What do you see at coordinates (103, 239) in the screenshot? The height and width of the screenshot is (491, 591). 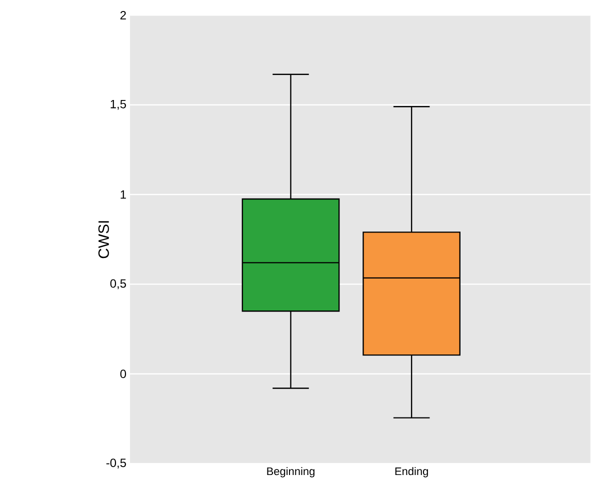 I see `y-axis-title: CWSI` at bounding box center [103, 239].